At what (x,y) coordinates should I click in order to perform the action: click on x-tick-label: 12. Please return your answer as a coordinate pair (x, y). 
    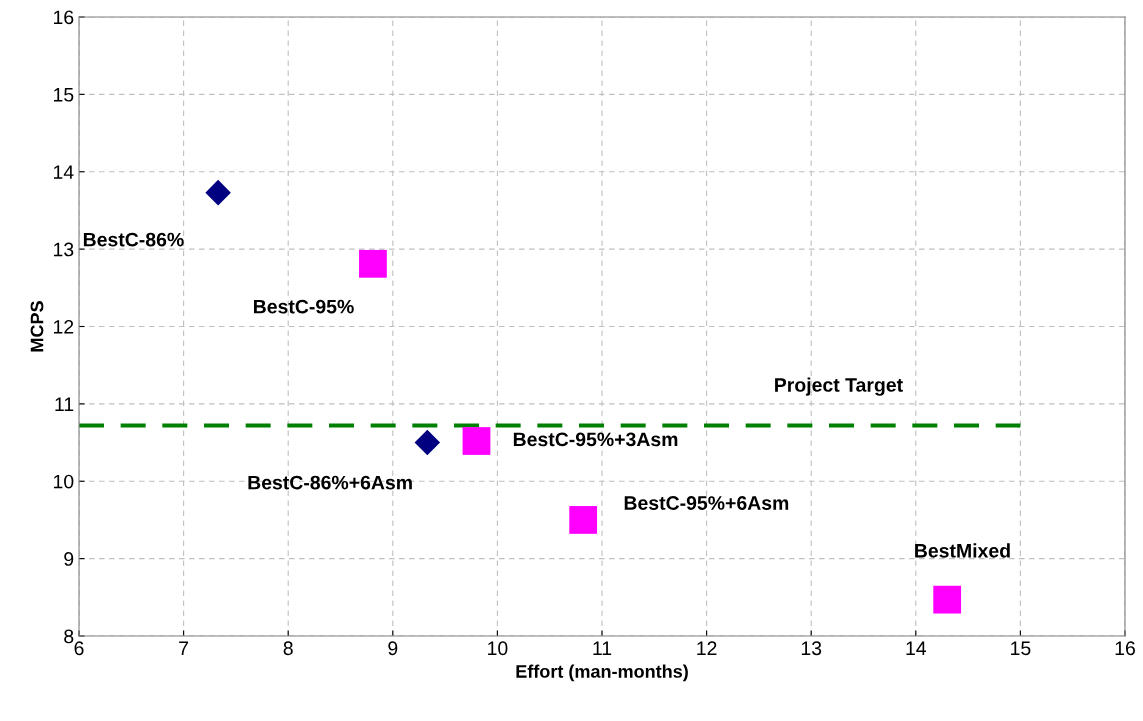
    Looking at the image, I should click on (707, 648).